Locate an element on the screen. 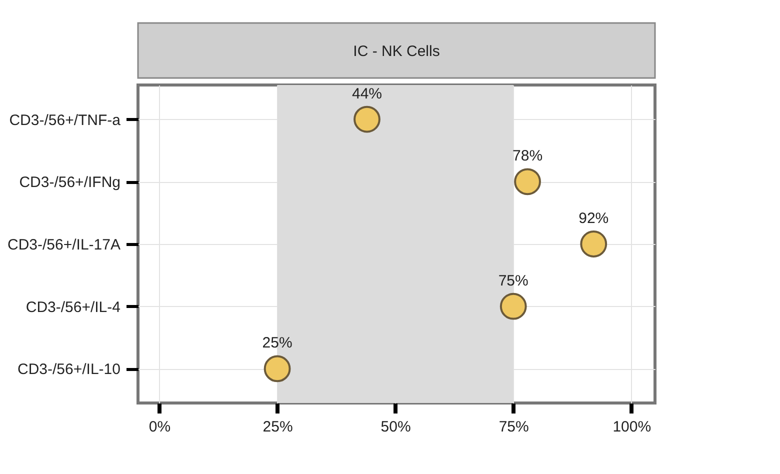 The image size is (780, 474). y-tick-label: CD3-/56+/IL-10 is located at coordinates (69, 369).